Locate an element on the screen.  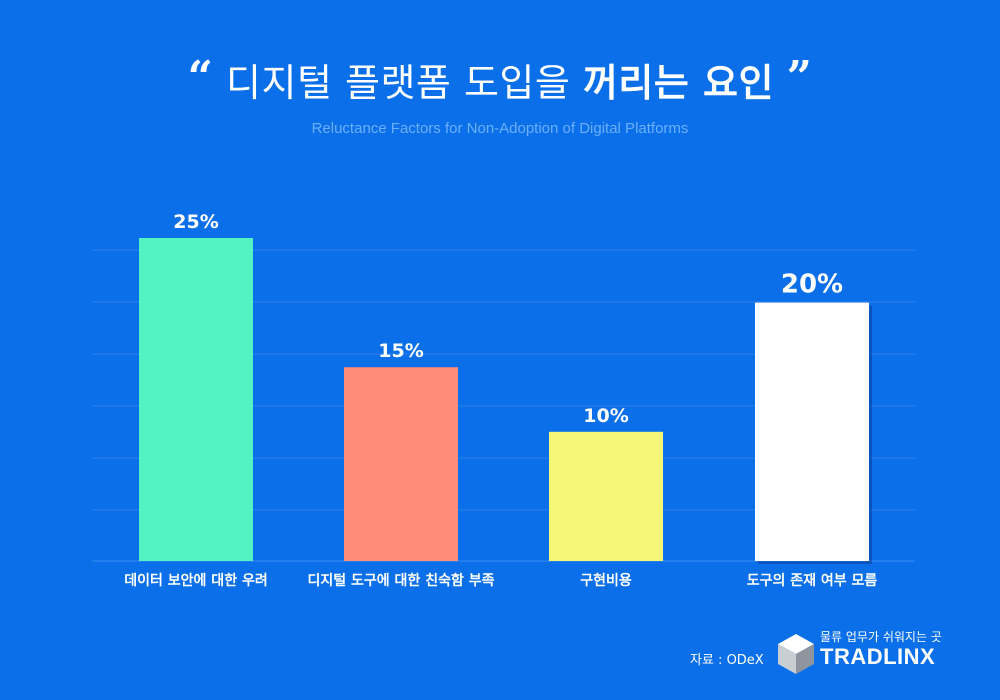
quote-open: “ is located at coordinates (200, 77).